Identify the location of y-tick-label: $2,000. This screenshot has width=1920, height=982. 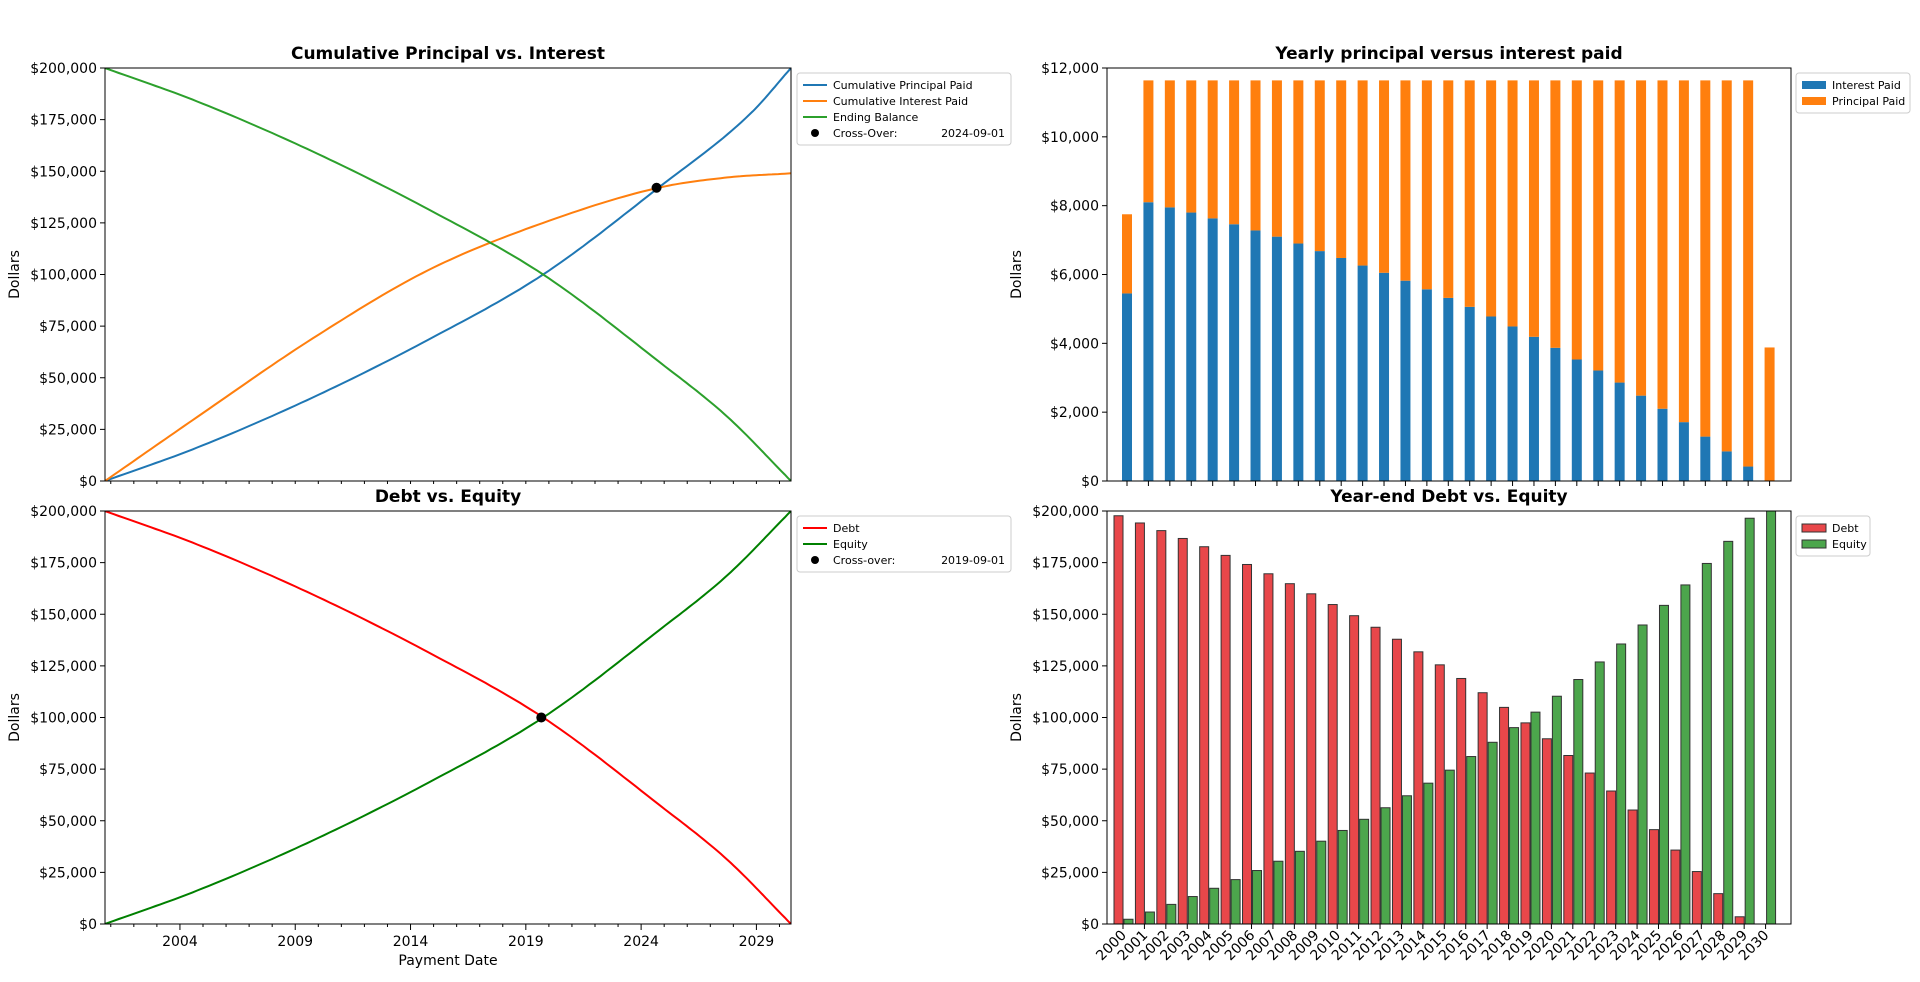
(1074, 413).